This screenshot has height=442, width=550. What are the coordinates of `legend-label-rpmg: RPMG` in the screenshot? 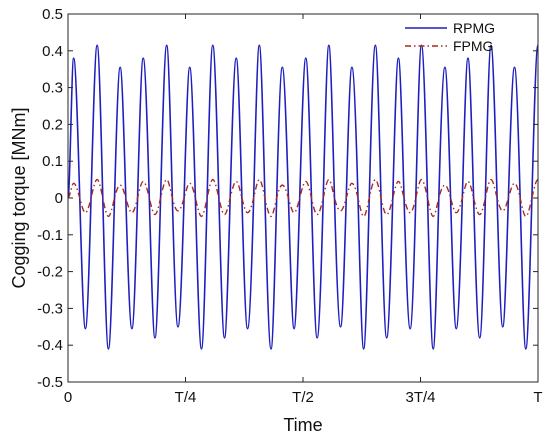 It's located at (474, 28).